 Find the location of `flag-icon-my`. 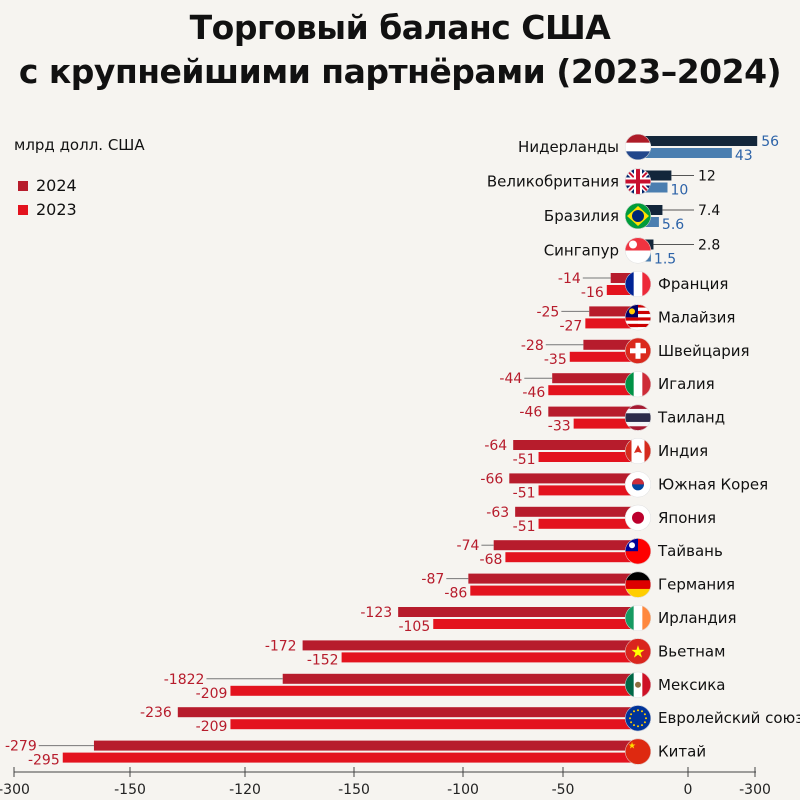

flag-icon-my is located at coordinates (638, 317).